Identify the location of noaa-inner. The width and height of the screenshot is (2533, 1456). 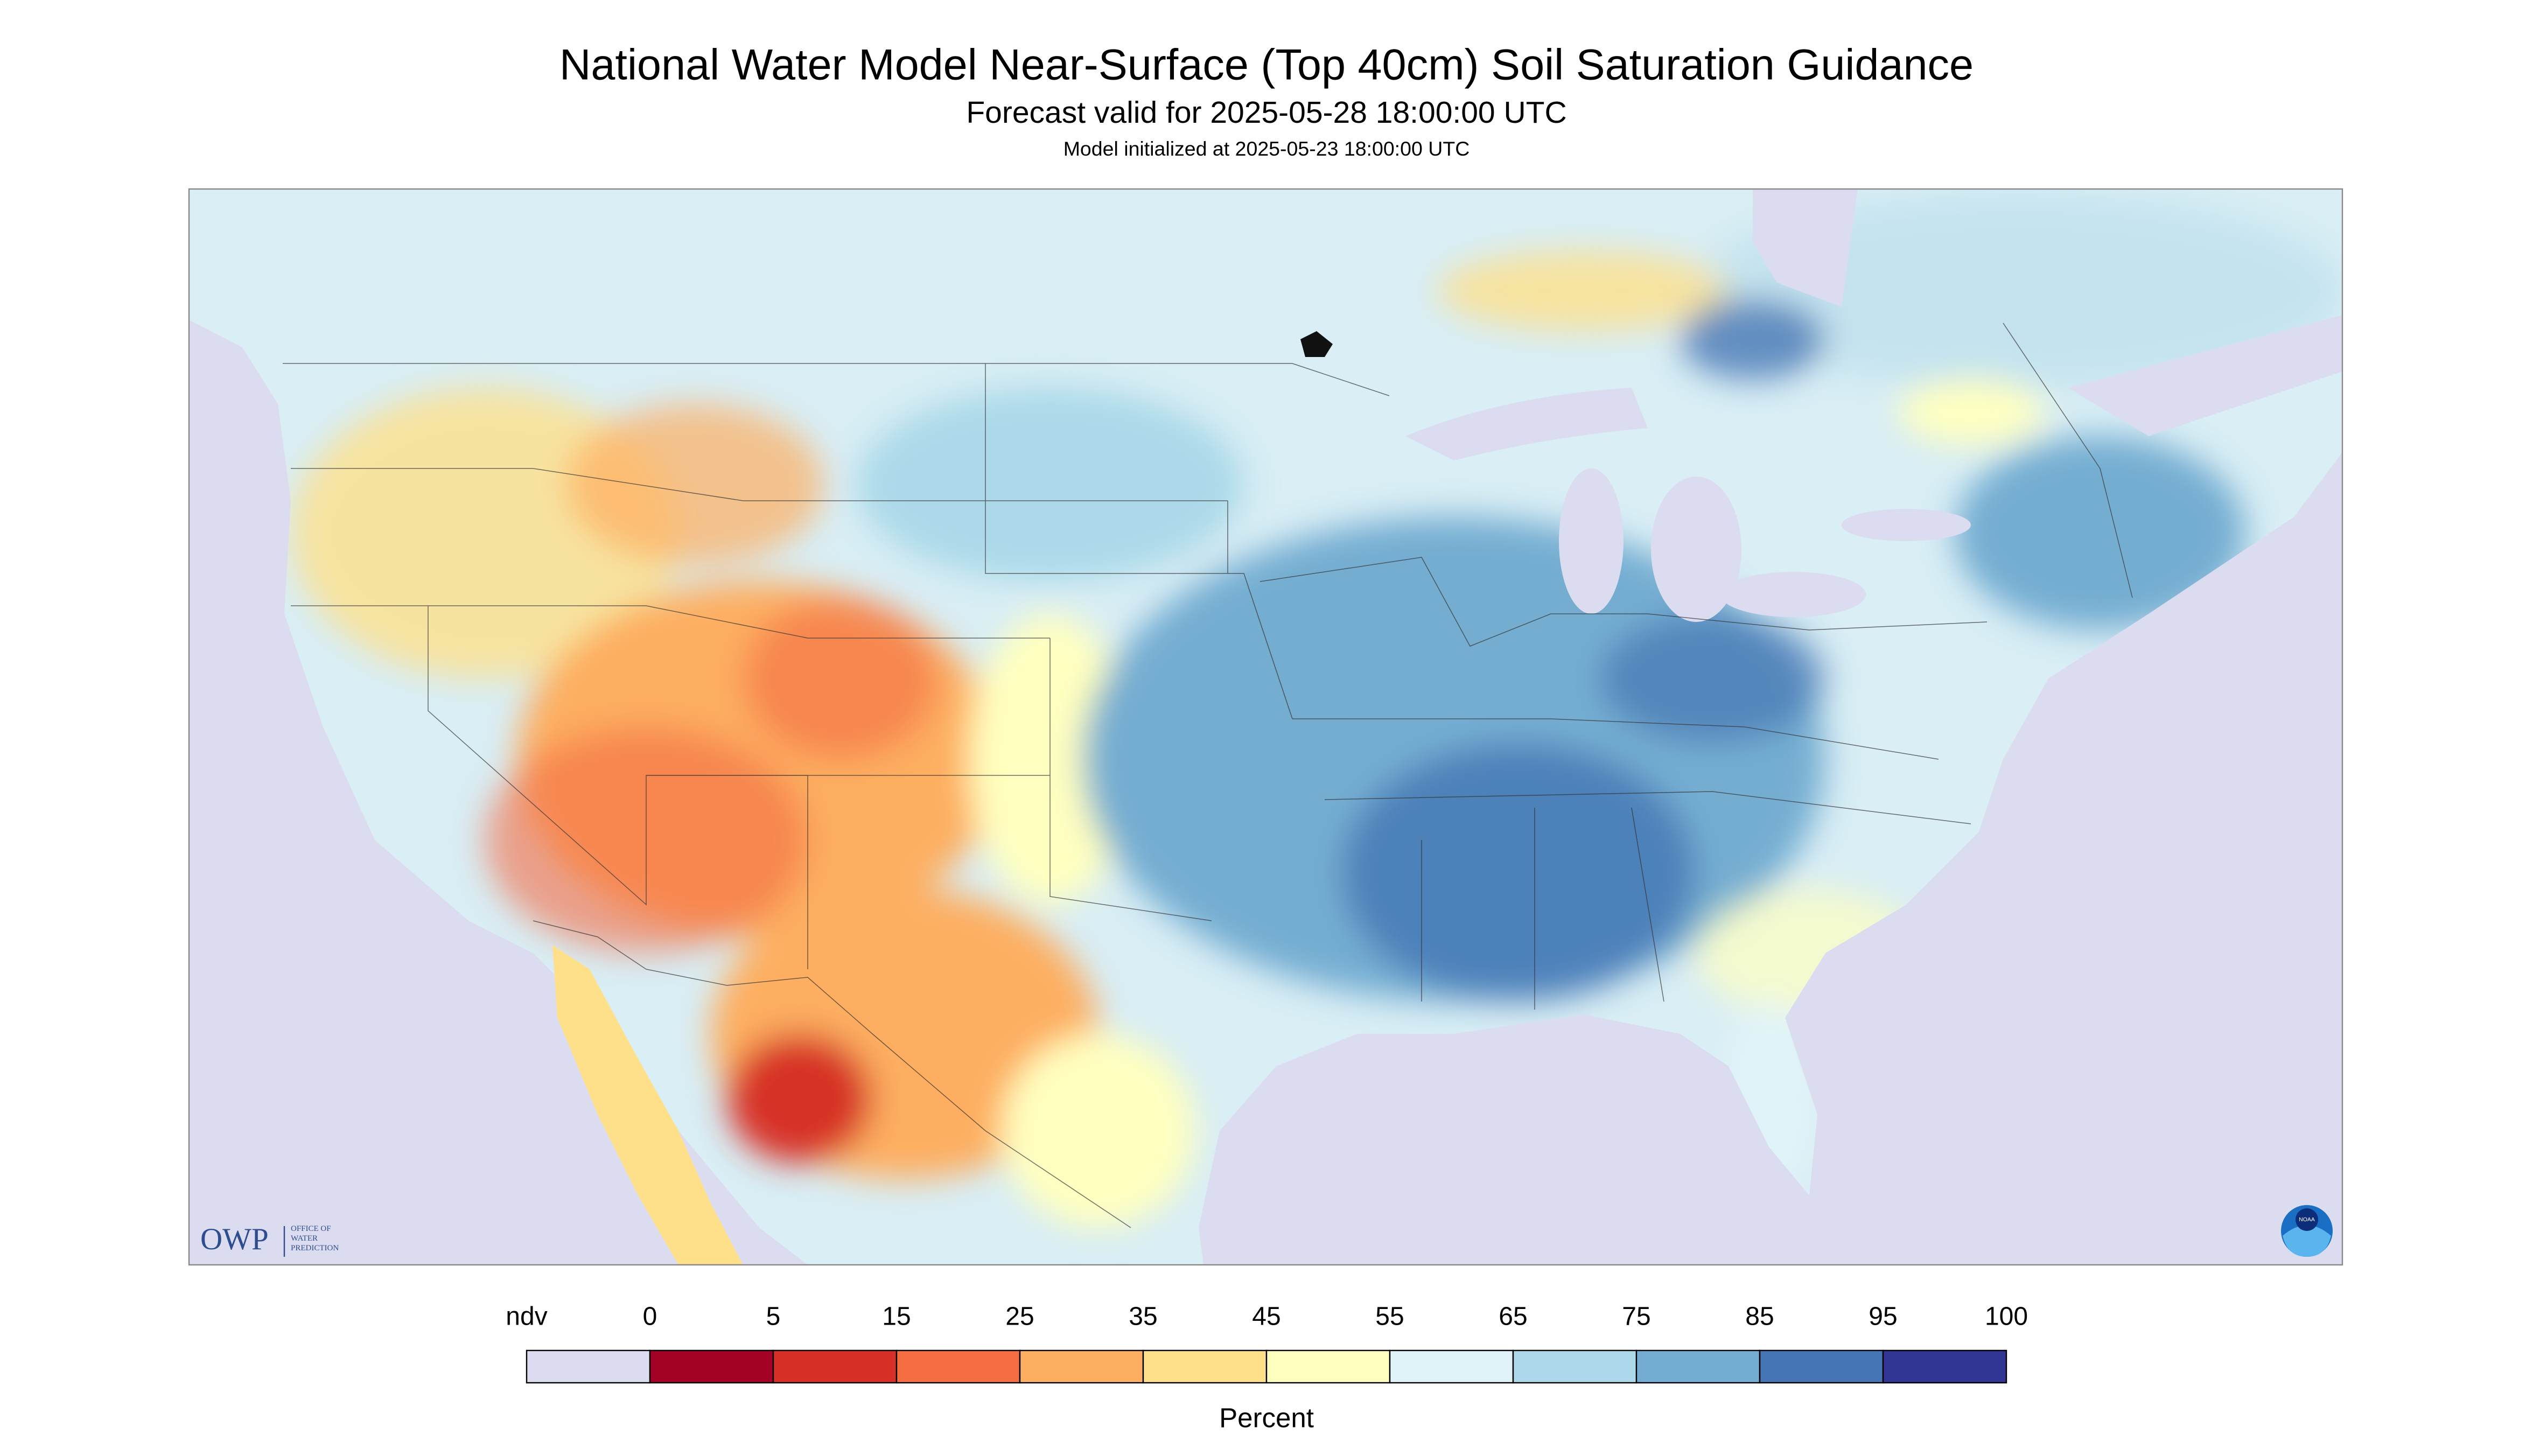
(2307, 1219).